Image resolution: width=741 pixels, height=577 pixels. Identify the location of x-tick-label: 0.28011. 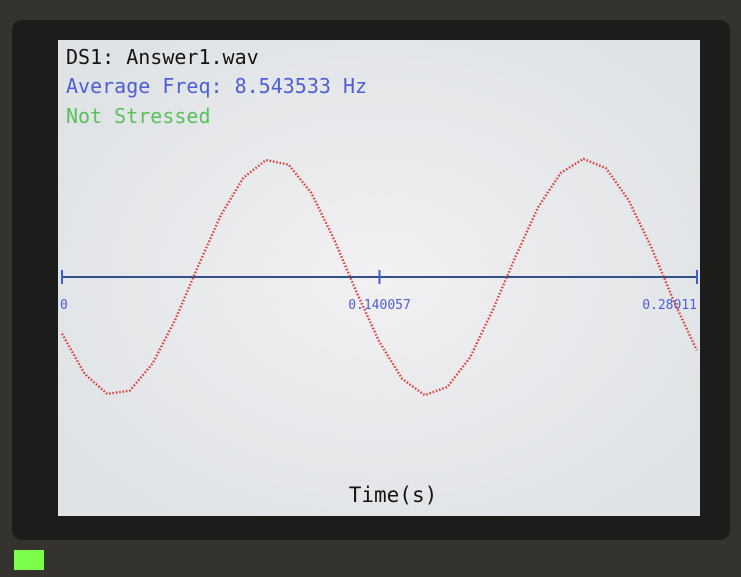
(669, 305).